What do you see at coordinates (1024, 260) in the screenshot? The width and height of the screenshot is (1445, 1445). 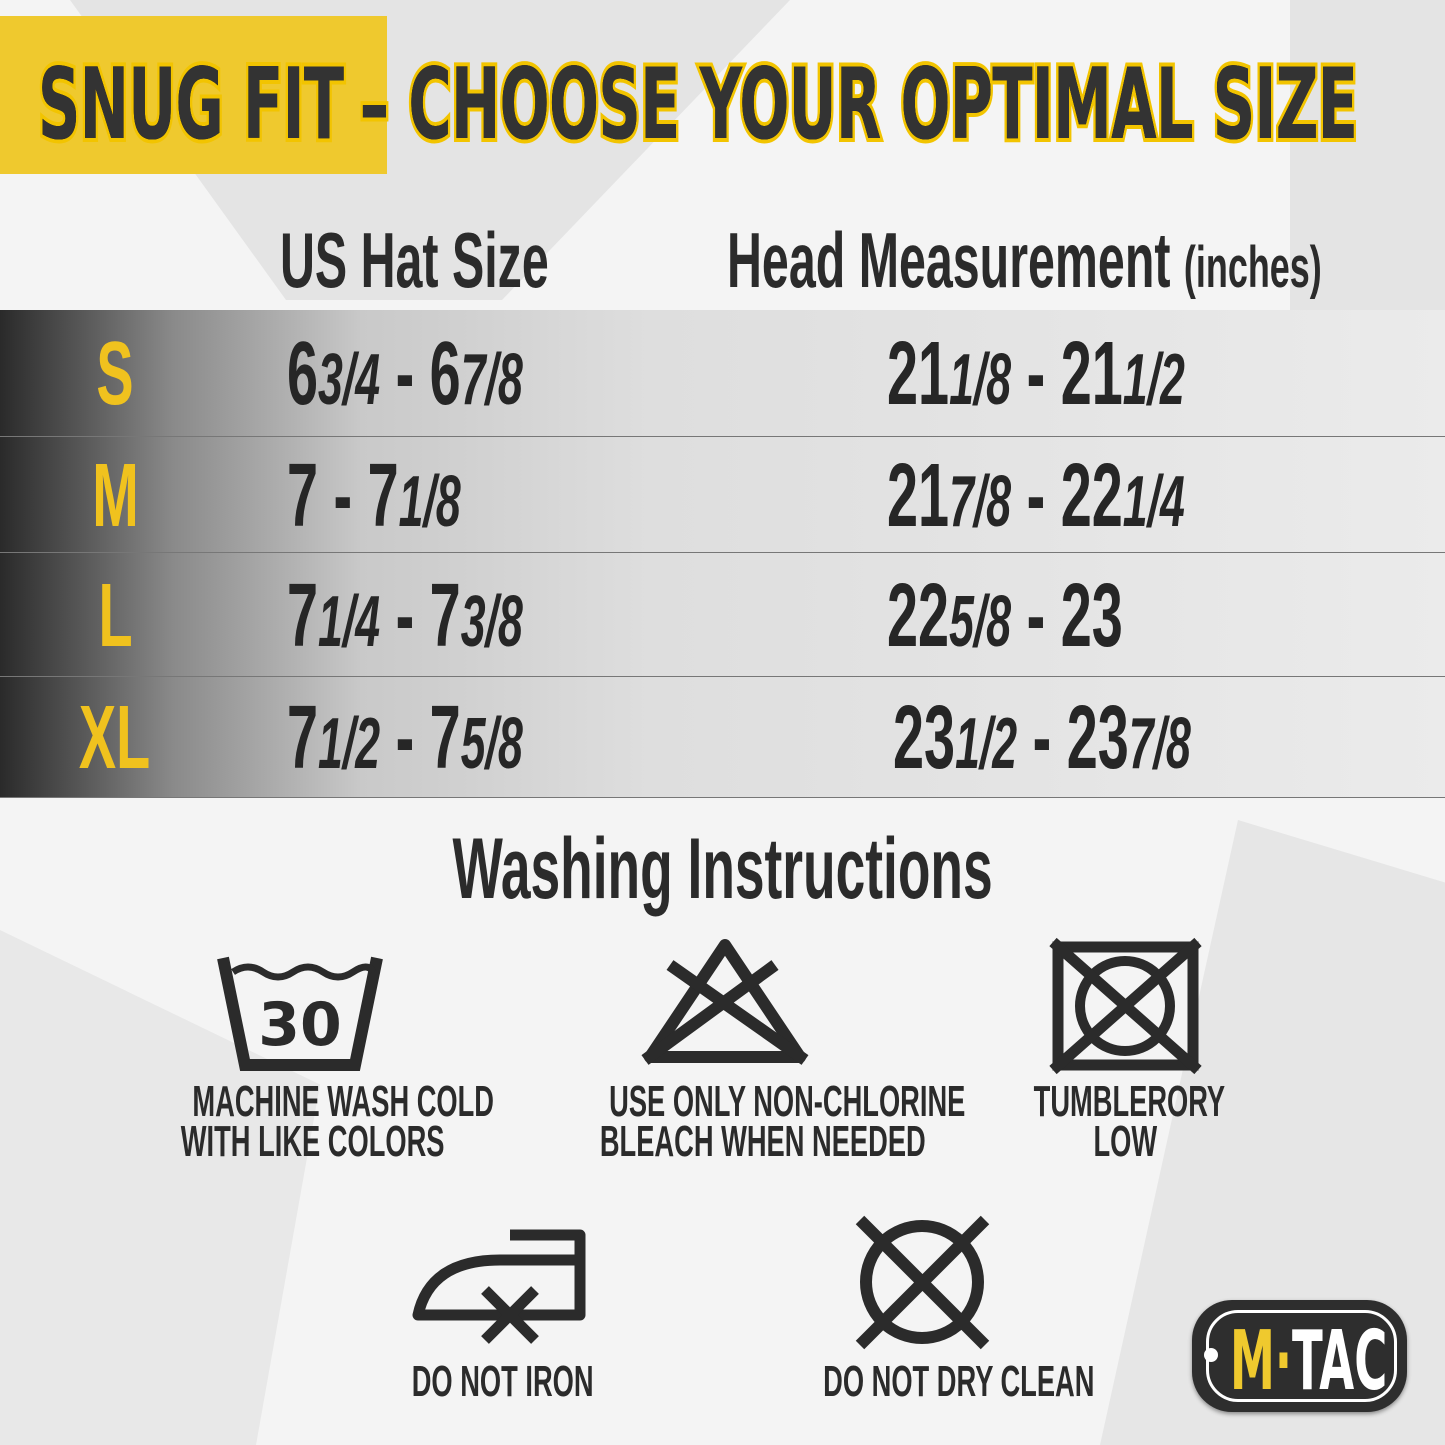 I see `column-header-head: Head Measurement (inches)` at bounding box center [1024, 260].